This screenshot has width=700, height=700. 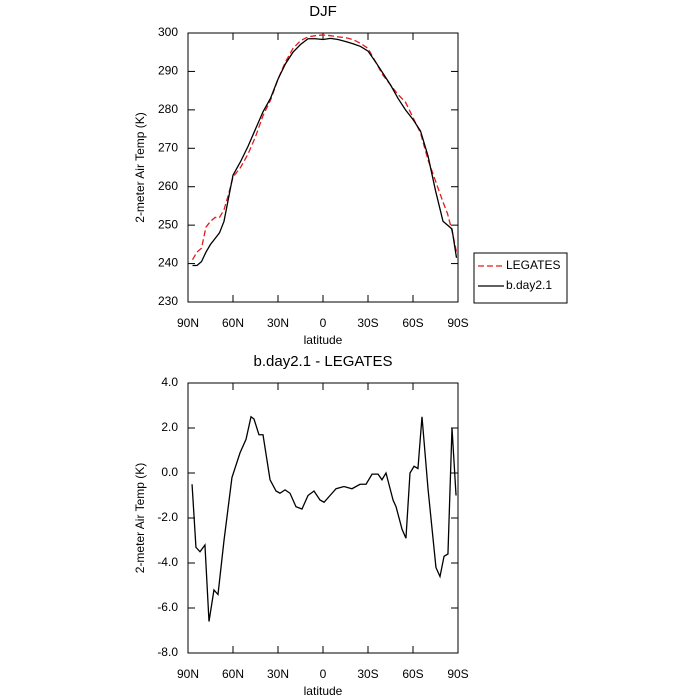 What do you see at coordinates (167, 607) in the screenshot?
I see `y-tick-label: -6.0` at bounding box center [167, 607].